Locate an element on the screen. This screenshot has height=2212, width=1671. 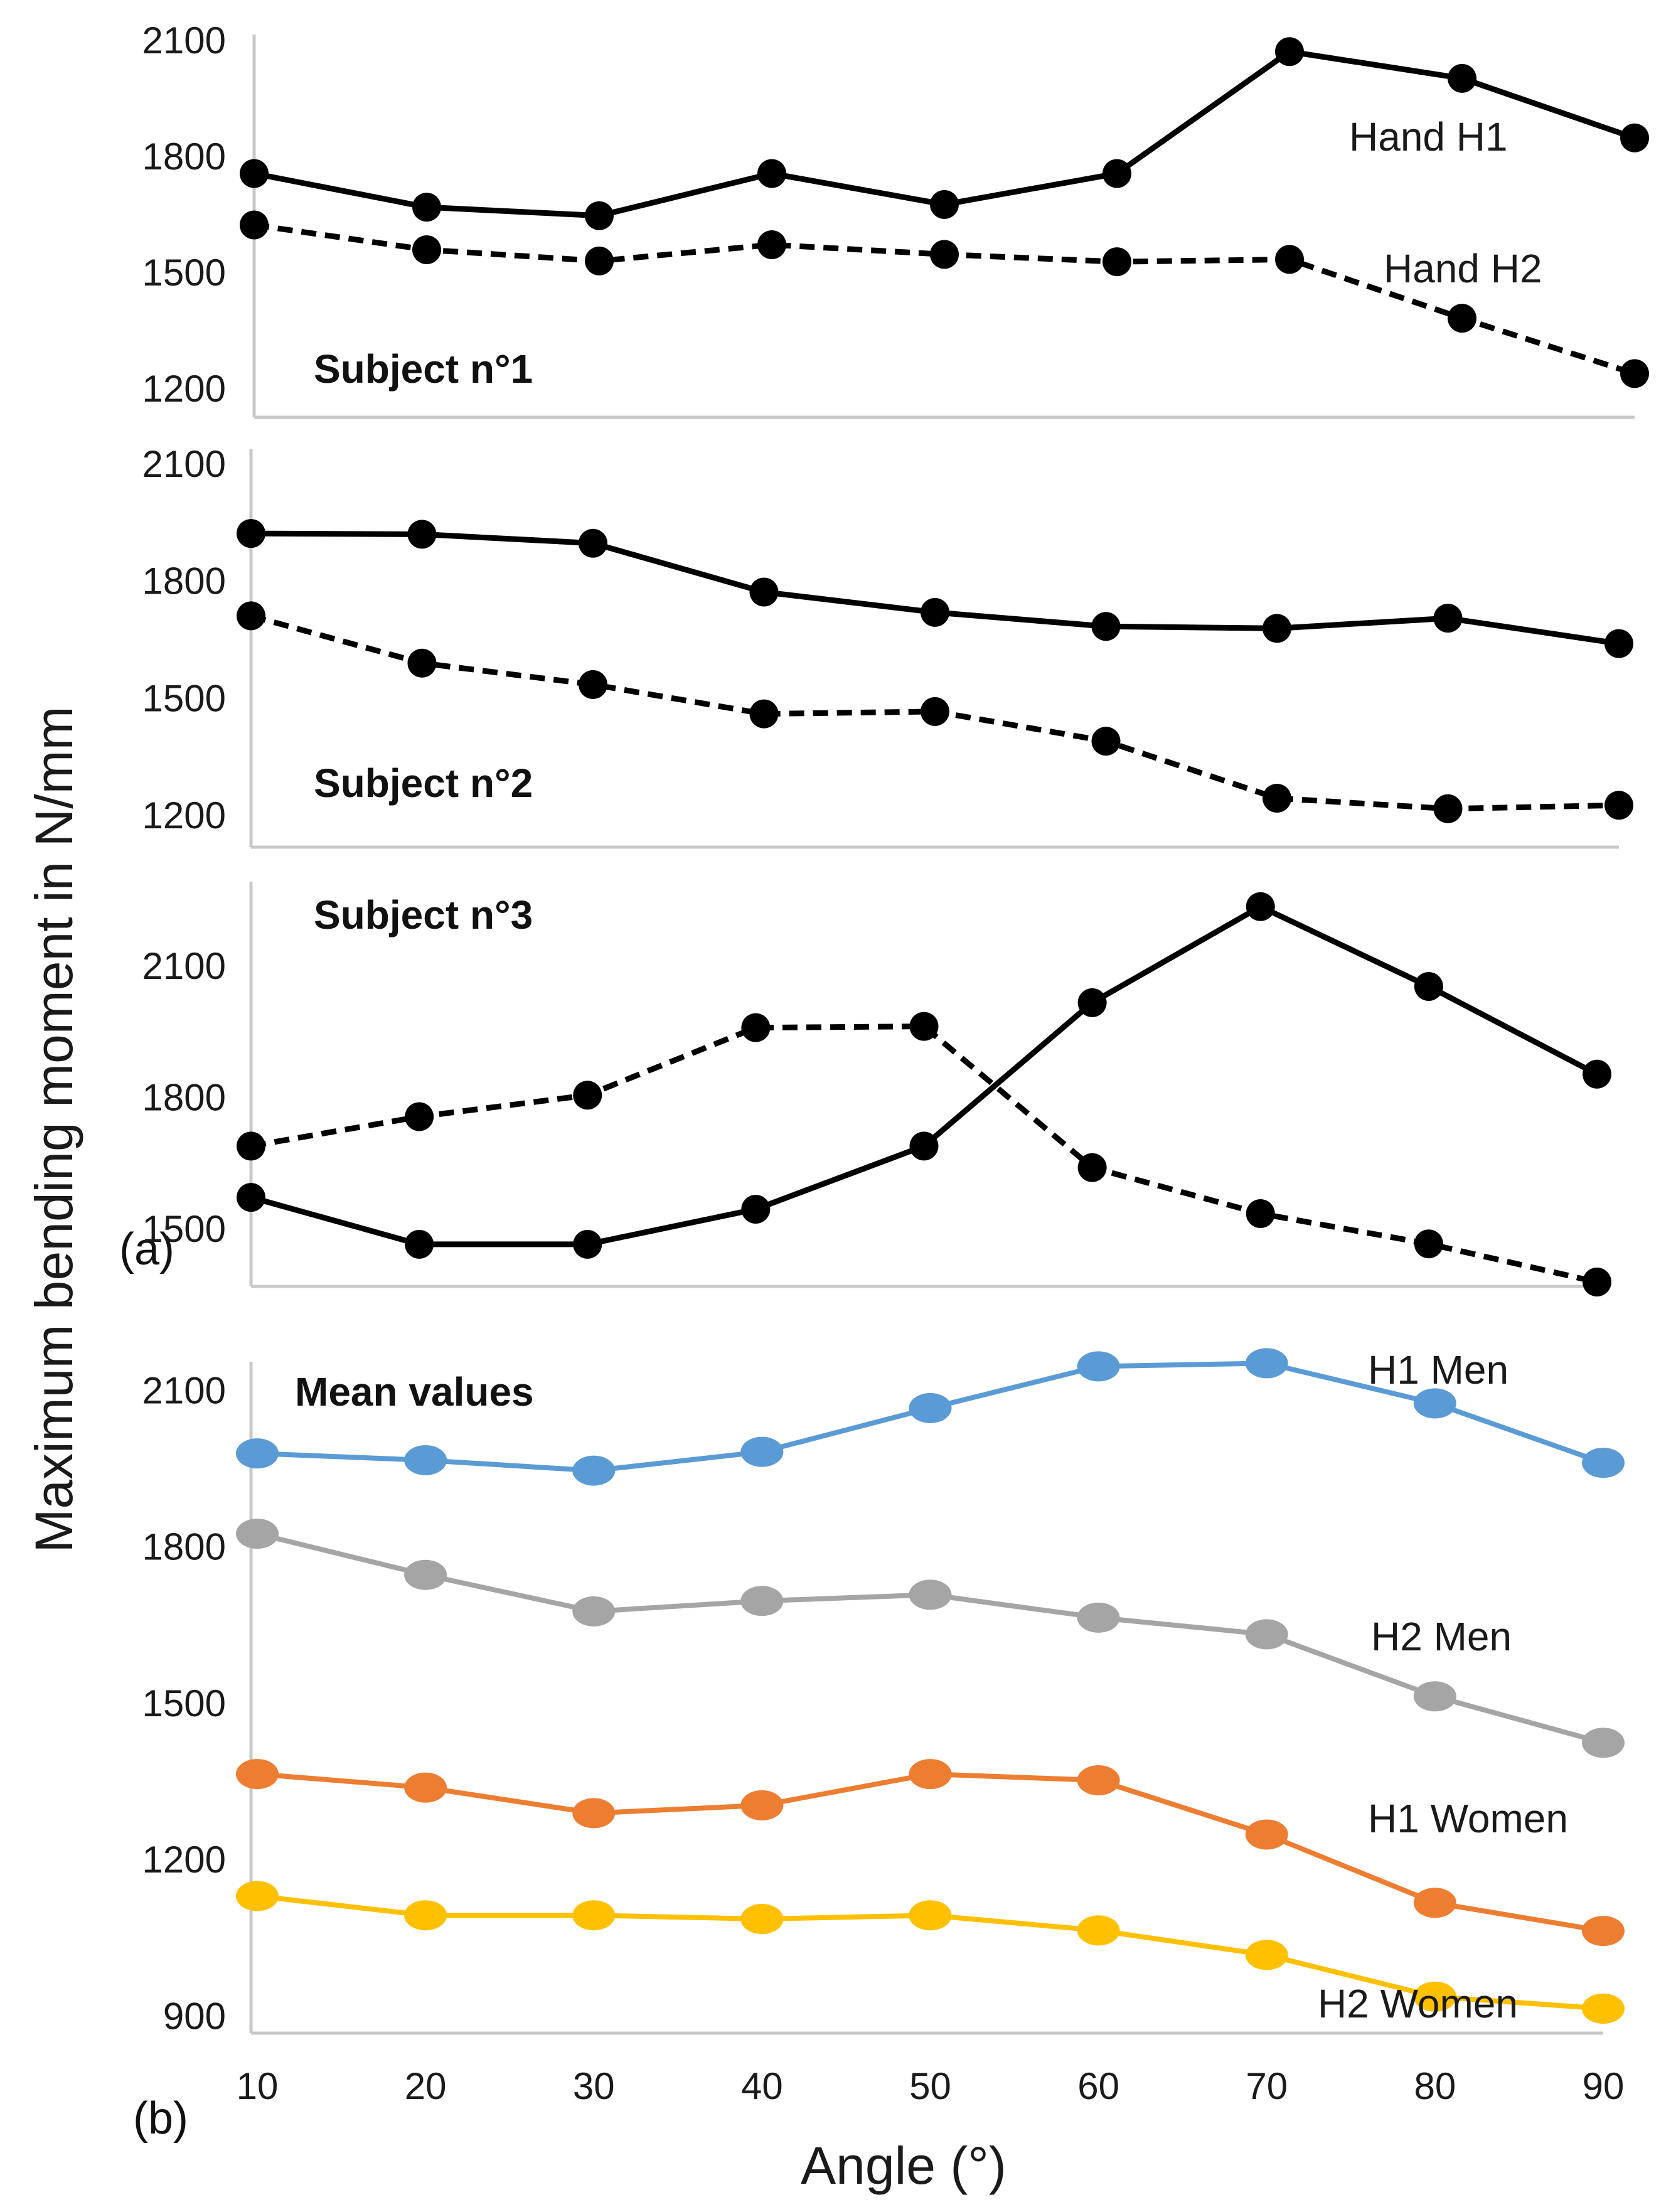
x-tick-label: 10 is located at coordinates (258, 2086).